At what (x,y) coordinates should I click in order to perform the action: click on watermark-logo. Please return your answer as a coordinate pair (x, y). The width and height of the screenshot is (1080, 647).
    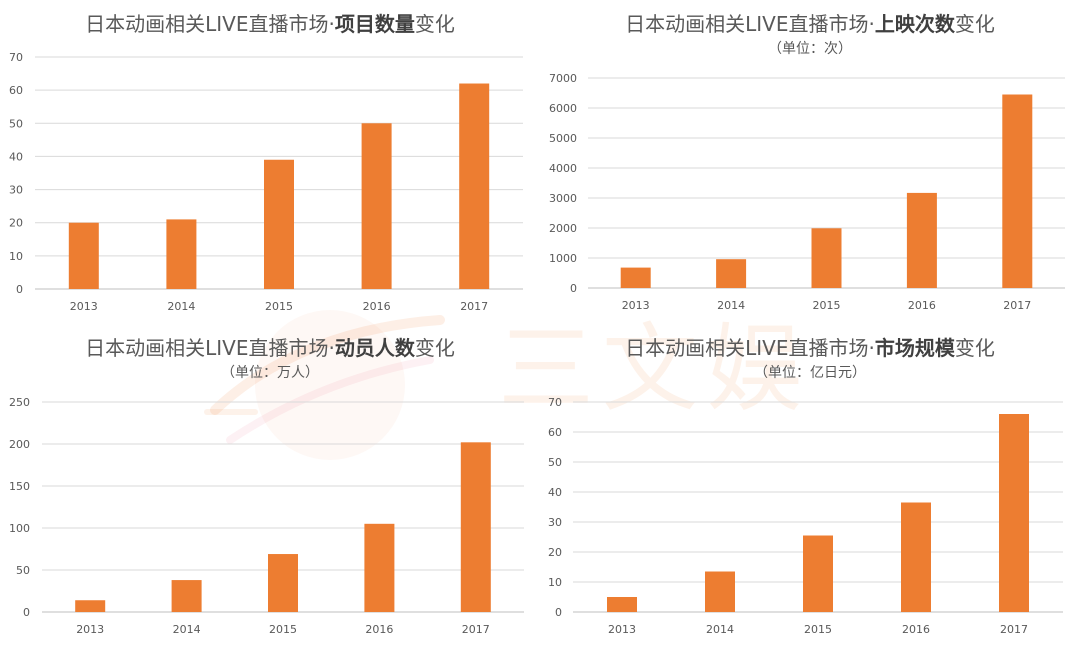
    Looking at the image, I should click on (324, 385).